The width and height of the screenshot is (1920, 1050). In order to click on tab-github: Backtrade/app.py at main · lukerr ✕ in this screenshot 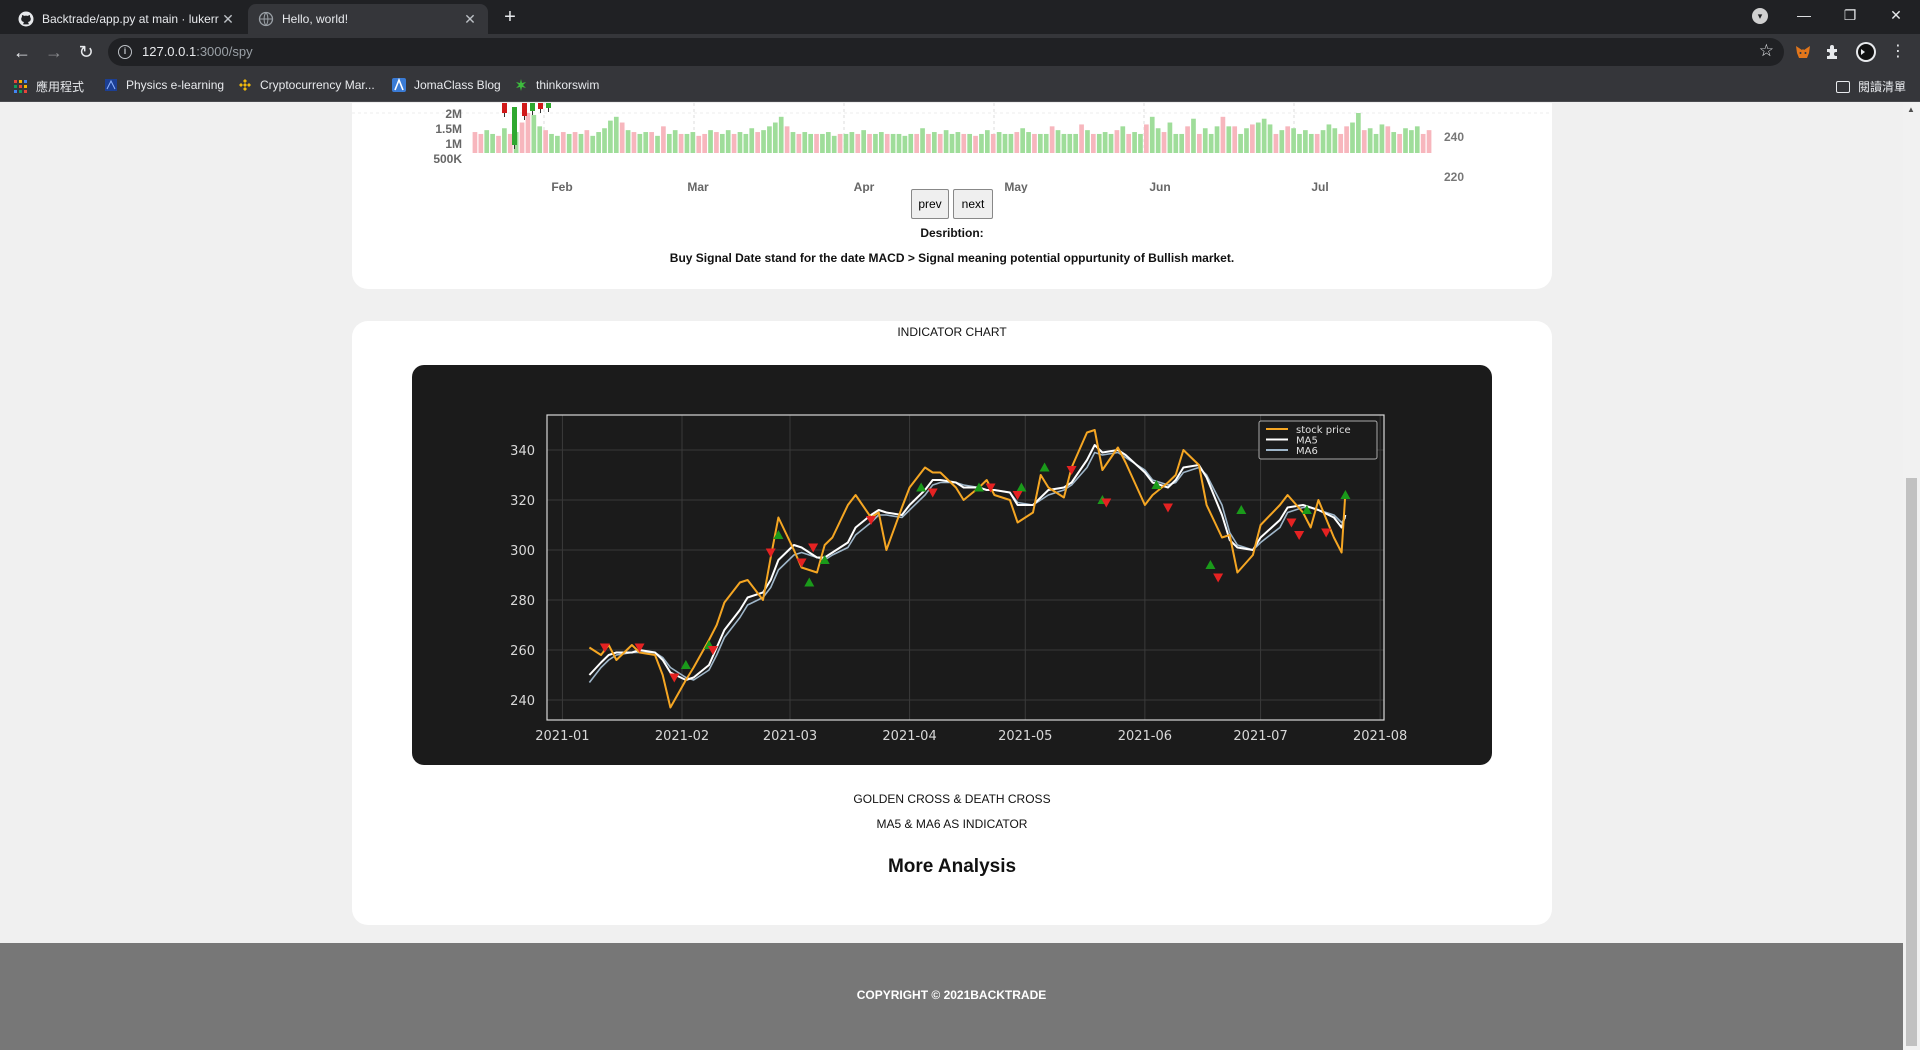, I will do `click(127, 19)`.